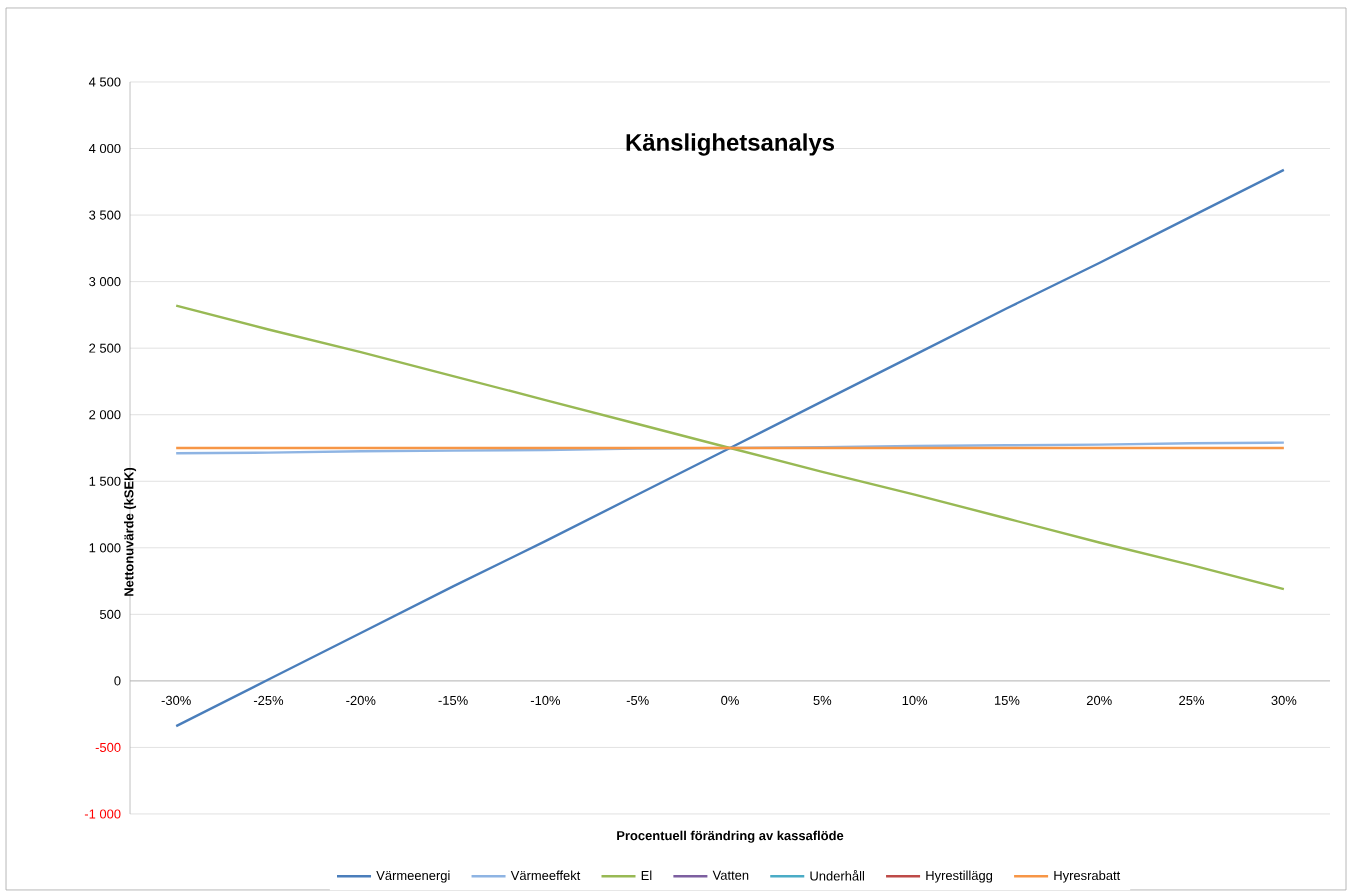 This screenshot has height=896, width=1352. Describe the element at coordinates (730, 144) in the screenshot. I see `text: Känslighetsanalys` at that location.